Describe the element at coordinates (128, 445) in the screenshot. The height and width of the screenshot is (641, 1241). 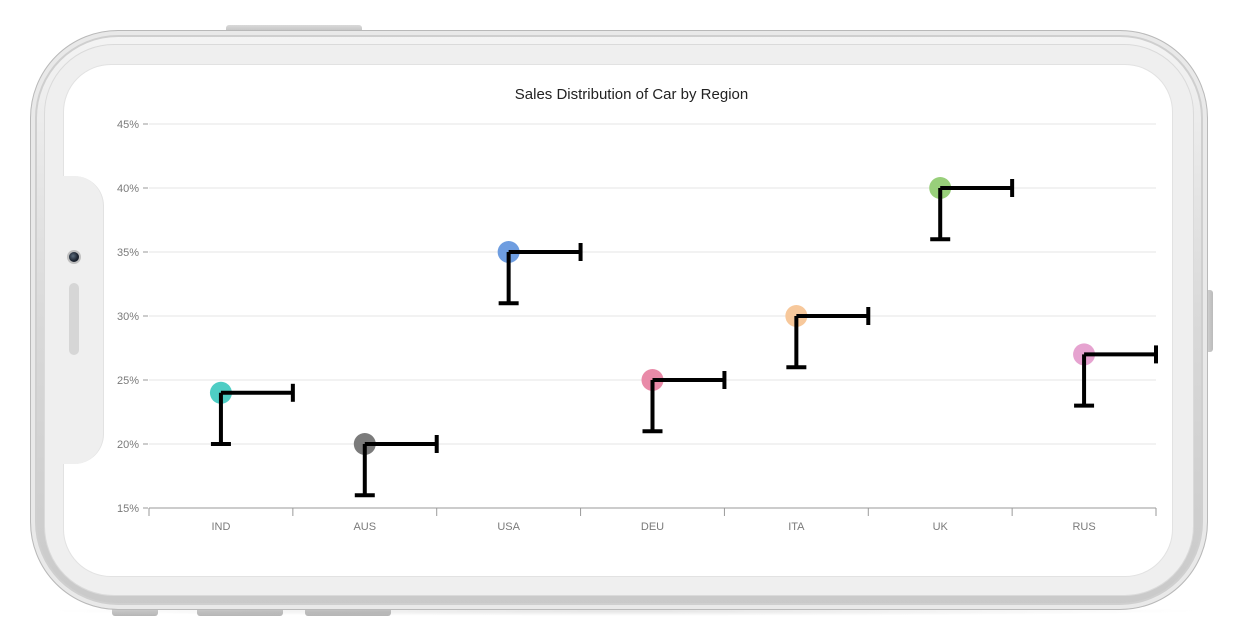
I see `y-tick-label: 20%` at that location.